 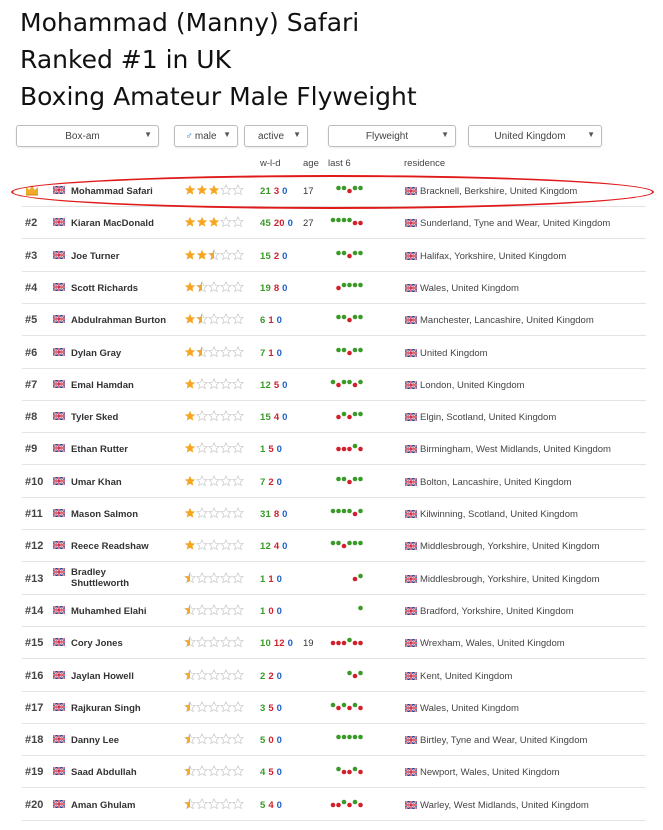 What do you see at coordinates (535, 136) in the screenshot?
I see `country-select: United Kingdom ▼` at bounding box center [535, 136].